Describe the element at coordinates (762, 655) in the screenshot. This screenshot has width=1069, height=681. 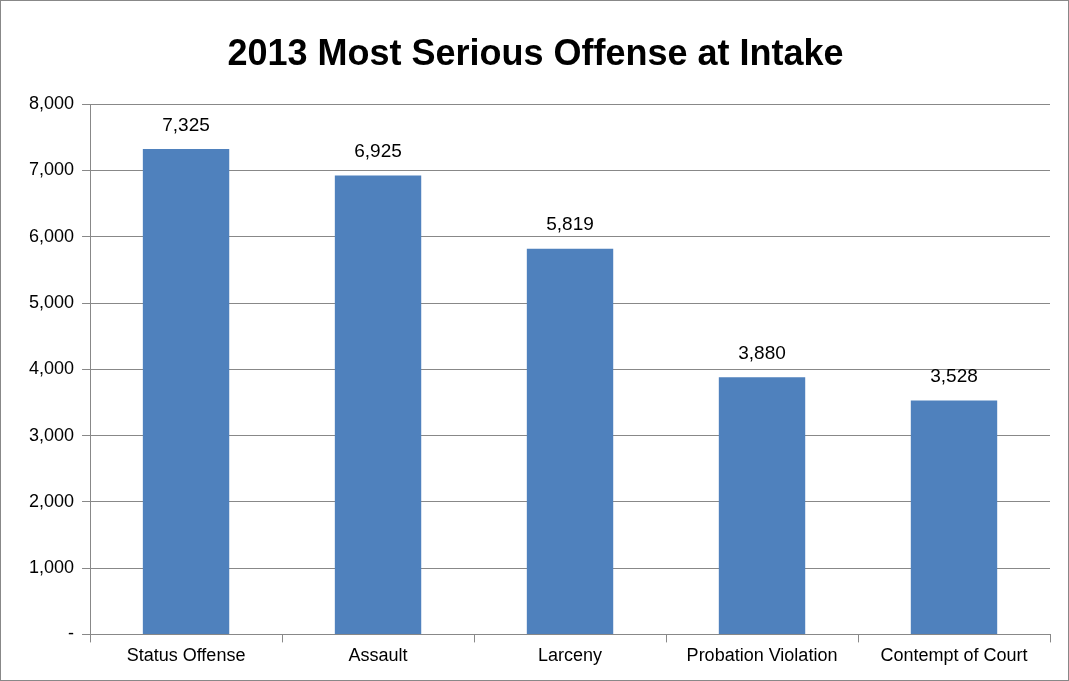
I see `x-tick-label: Probation Violation` at that location.